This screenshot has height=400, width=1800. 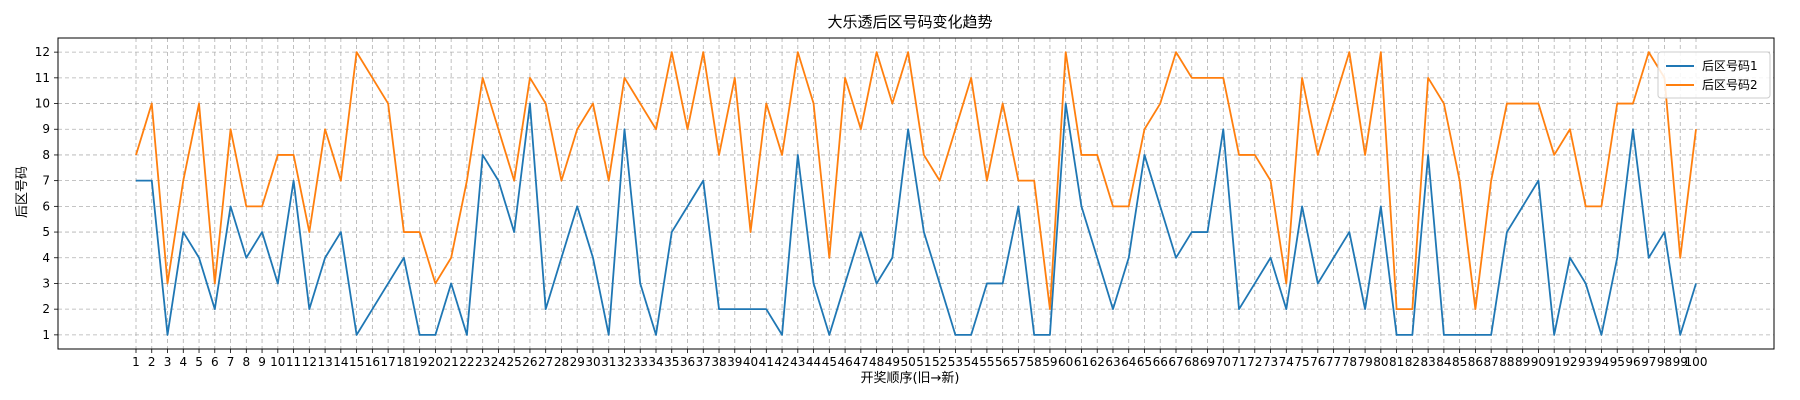 I want to click on x-tick-label: 49, so click(x=892, y=362).